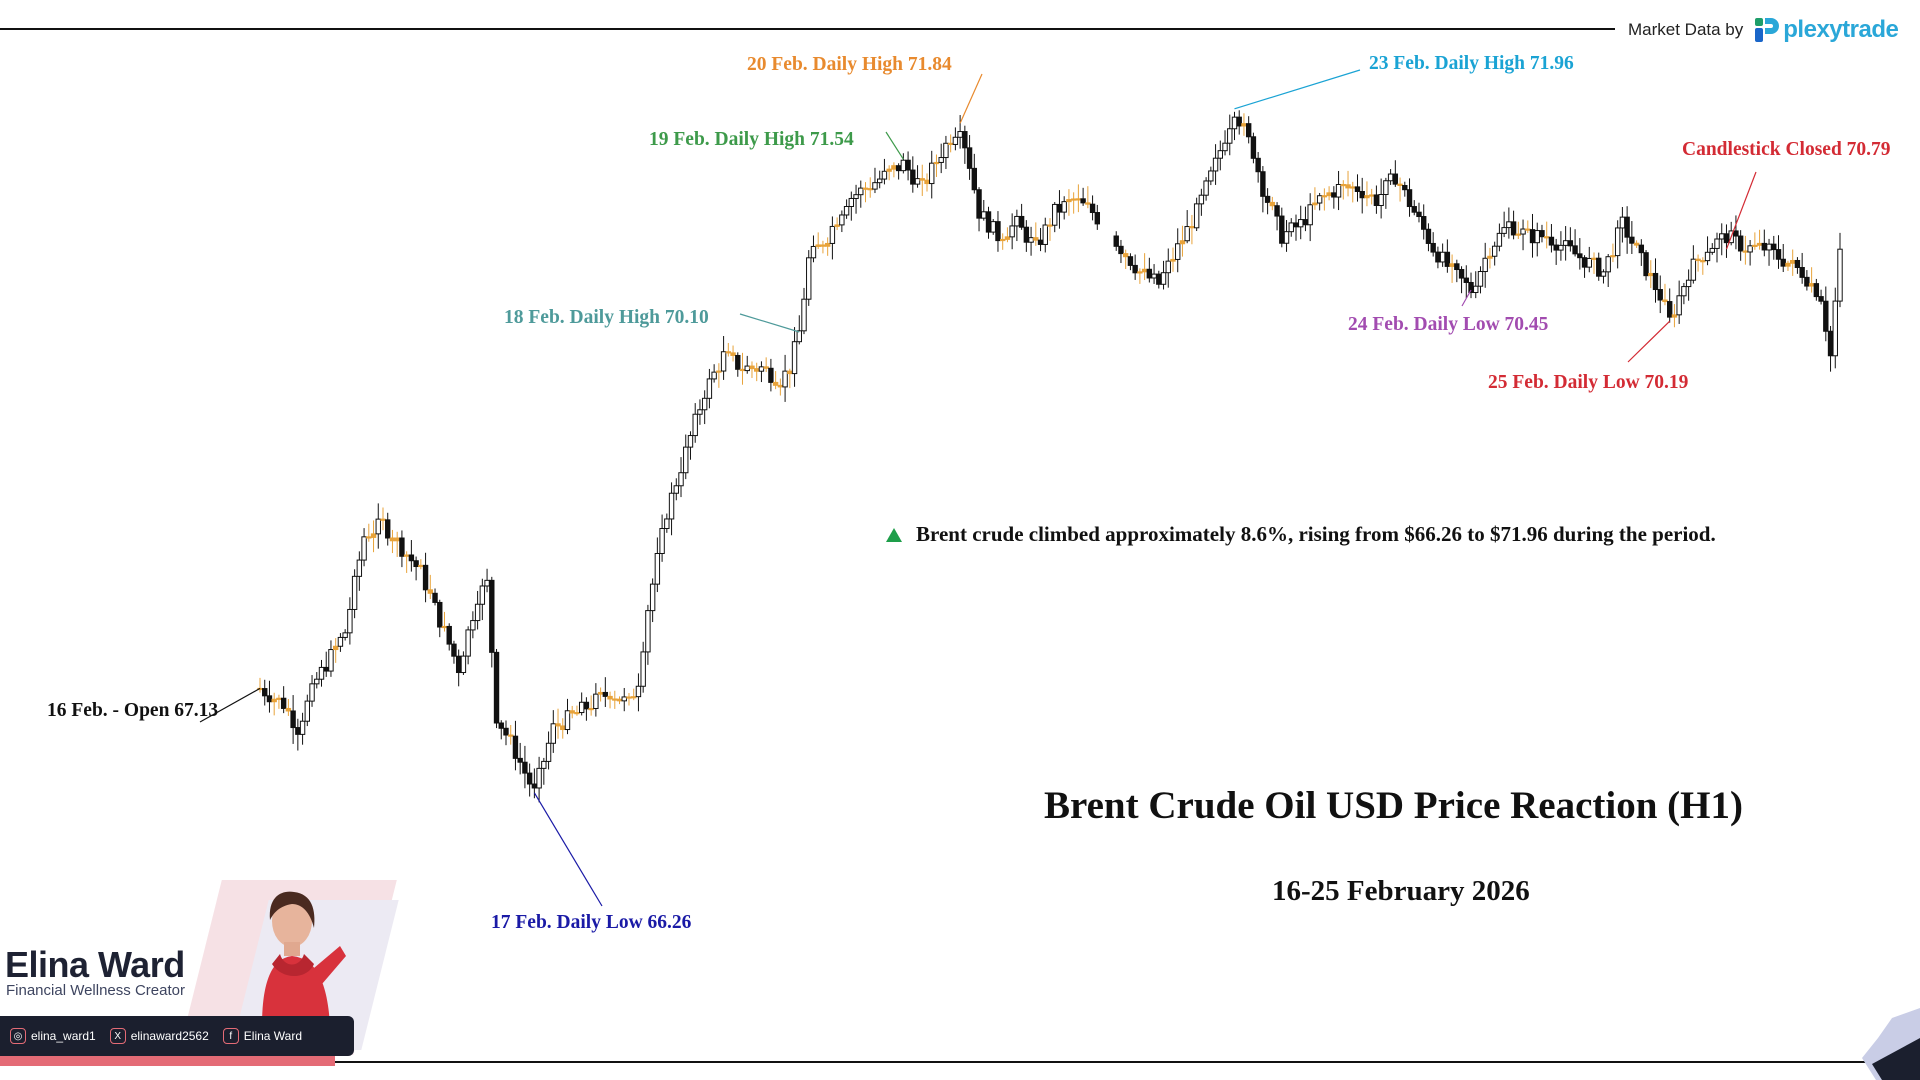 This screenshot has width=1920, height=1080. Describe the element at coordinates (1826, 30) in the screenshot. I see `plexytrade-logo: plexytrade` at that location.